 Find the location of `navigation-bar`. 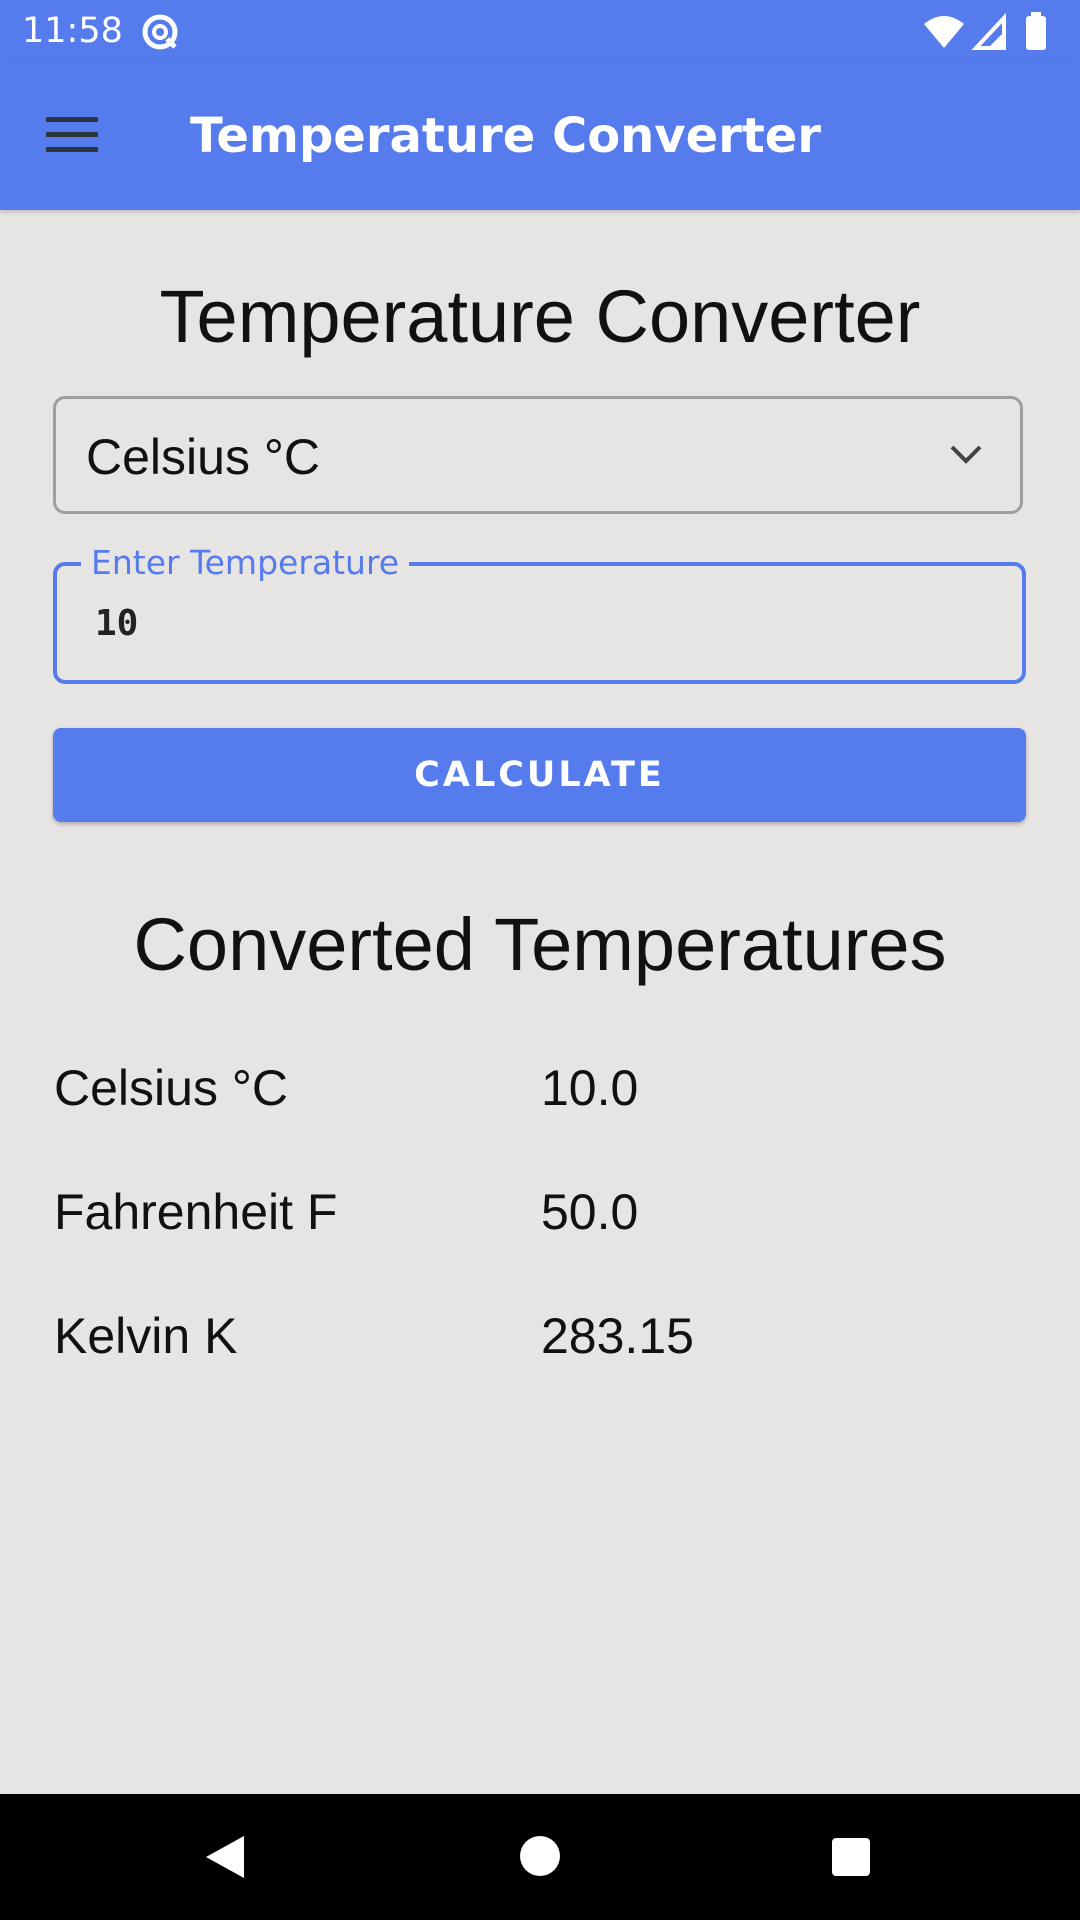

navigation-bar is located at coordinates (540, 1857).